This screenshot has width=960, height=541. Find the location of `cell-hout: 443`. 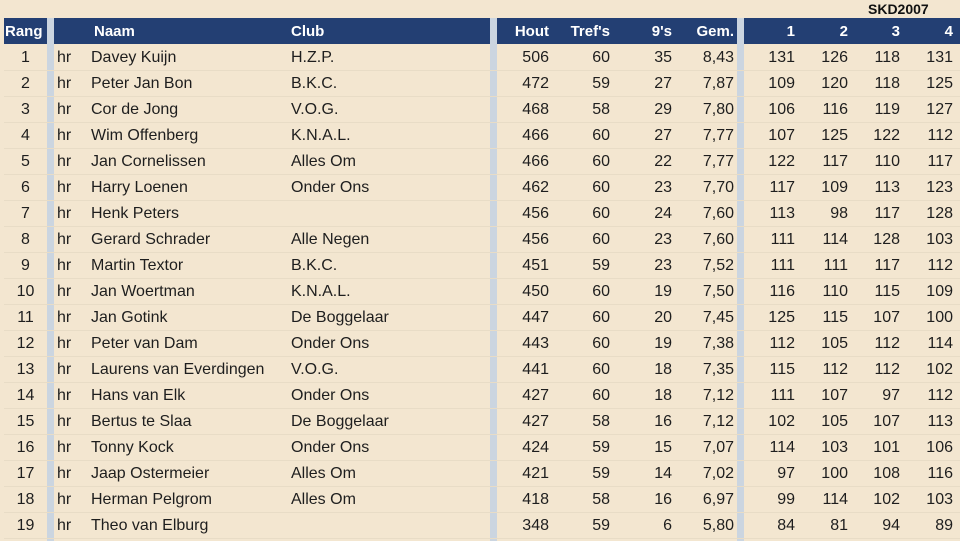

cell-hout: 443 is located at coordinates (535, 343).